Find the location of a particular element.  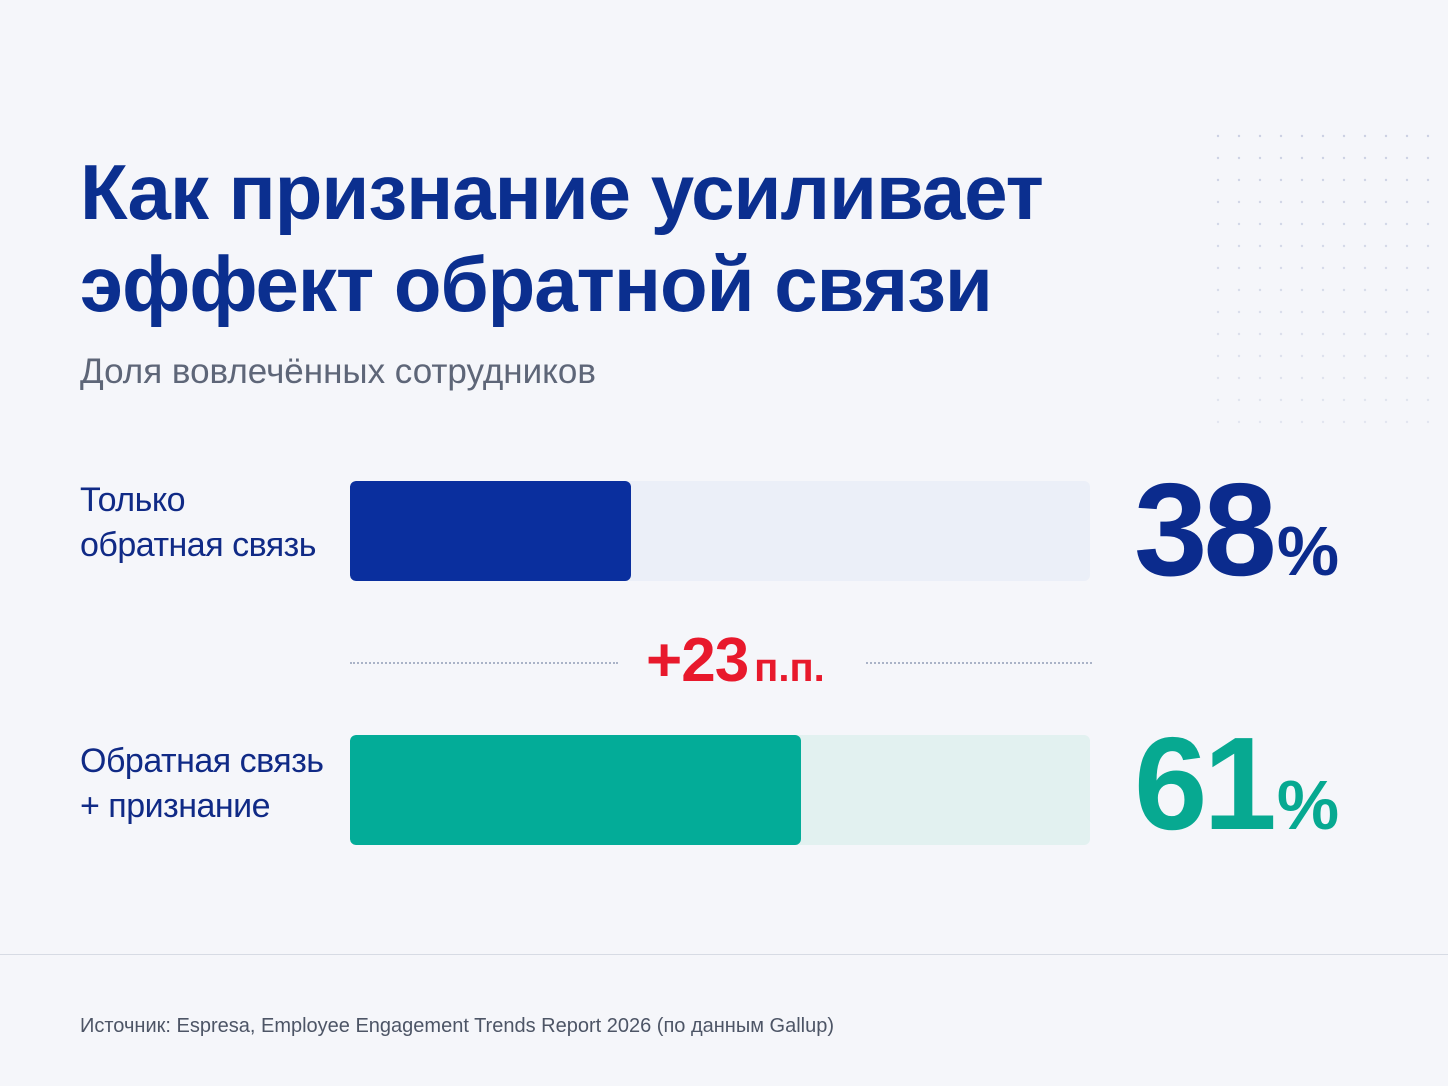

difference-annotation: +23 п.п. is located at coordinates (735, 664).